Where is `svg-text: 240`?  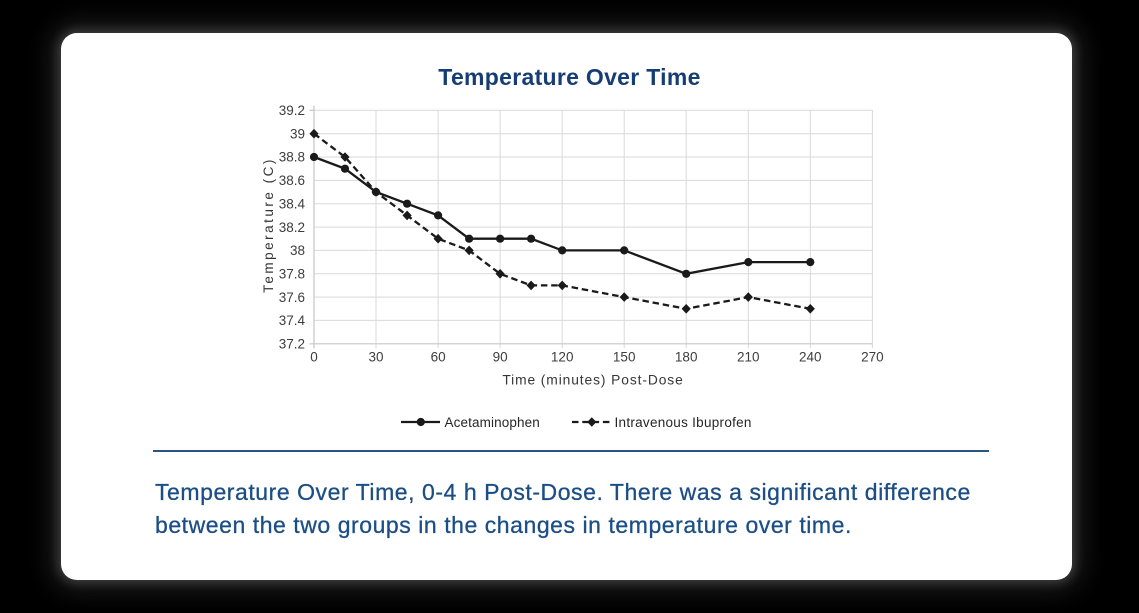
svg-text: 240 is located at coordinates (810, 357).